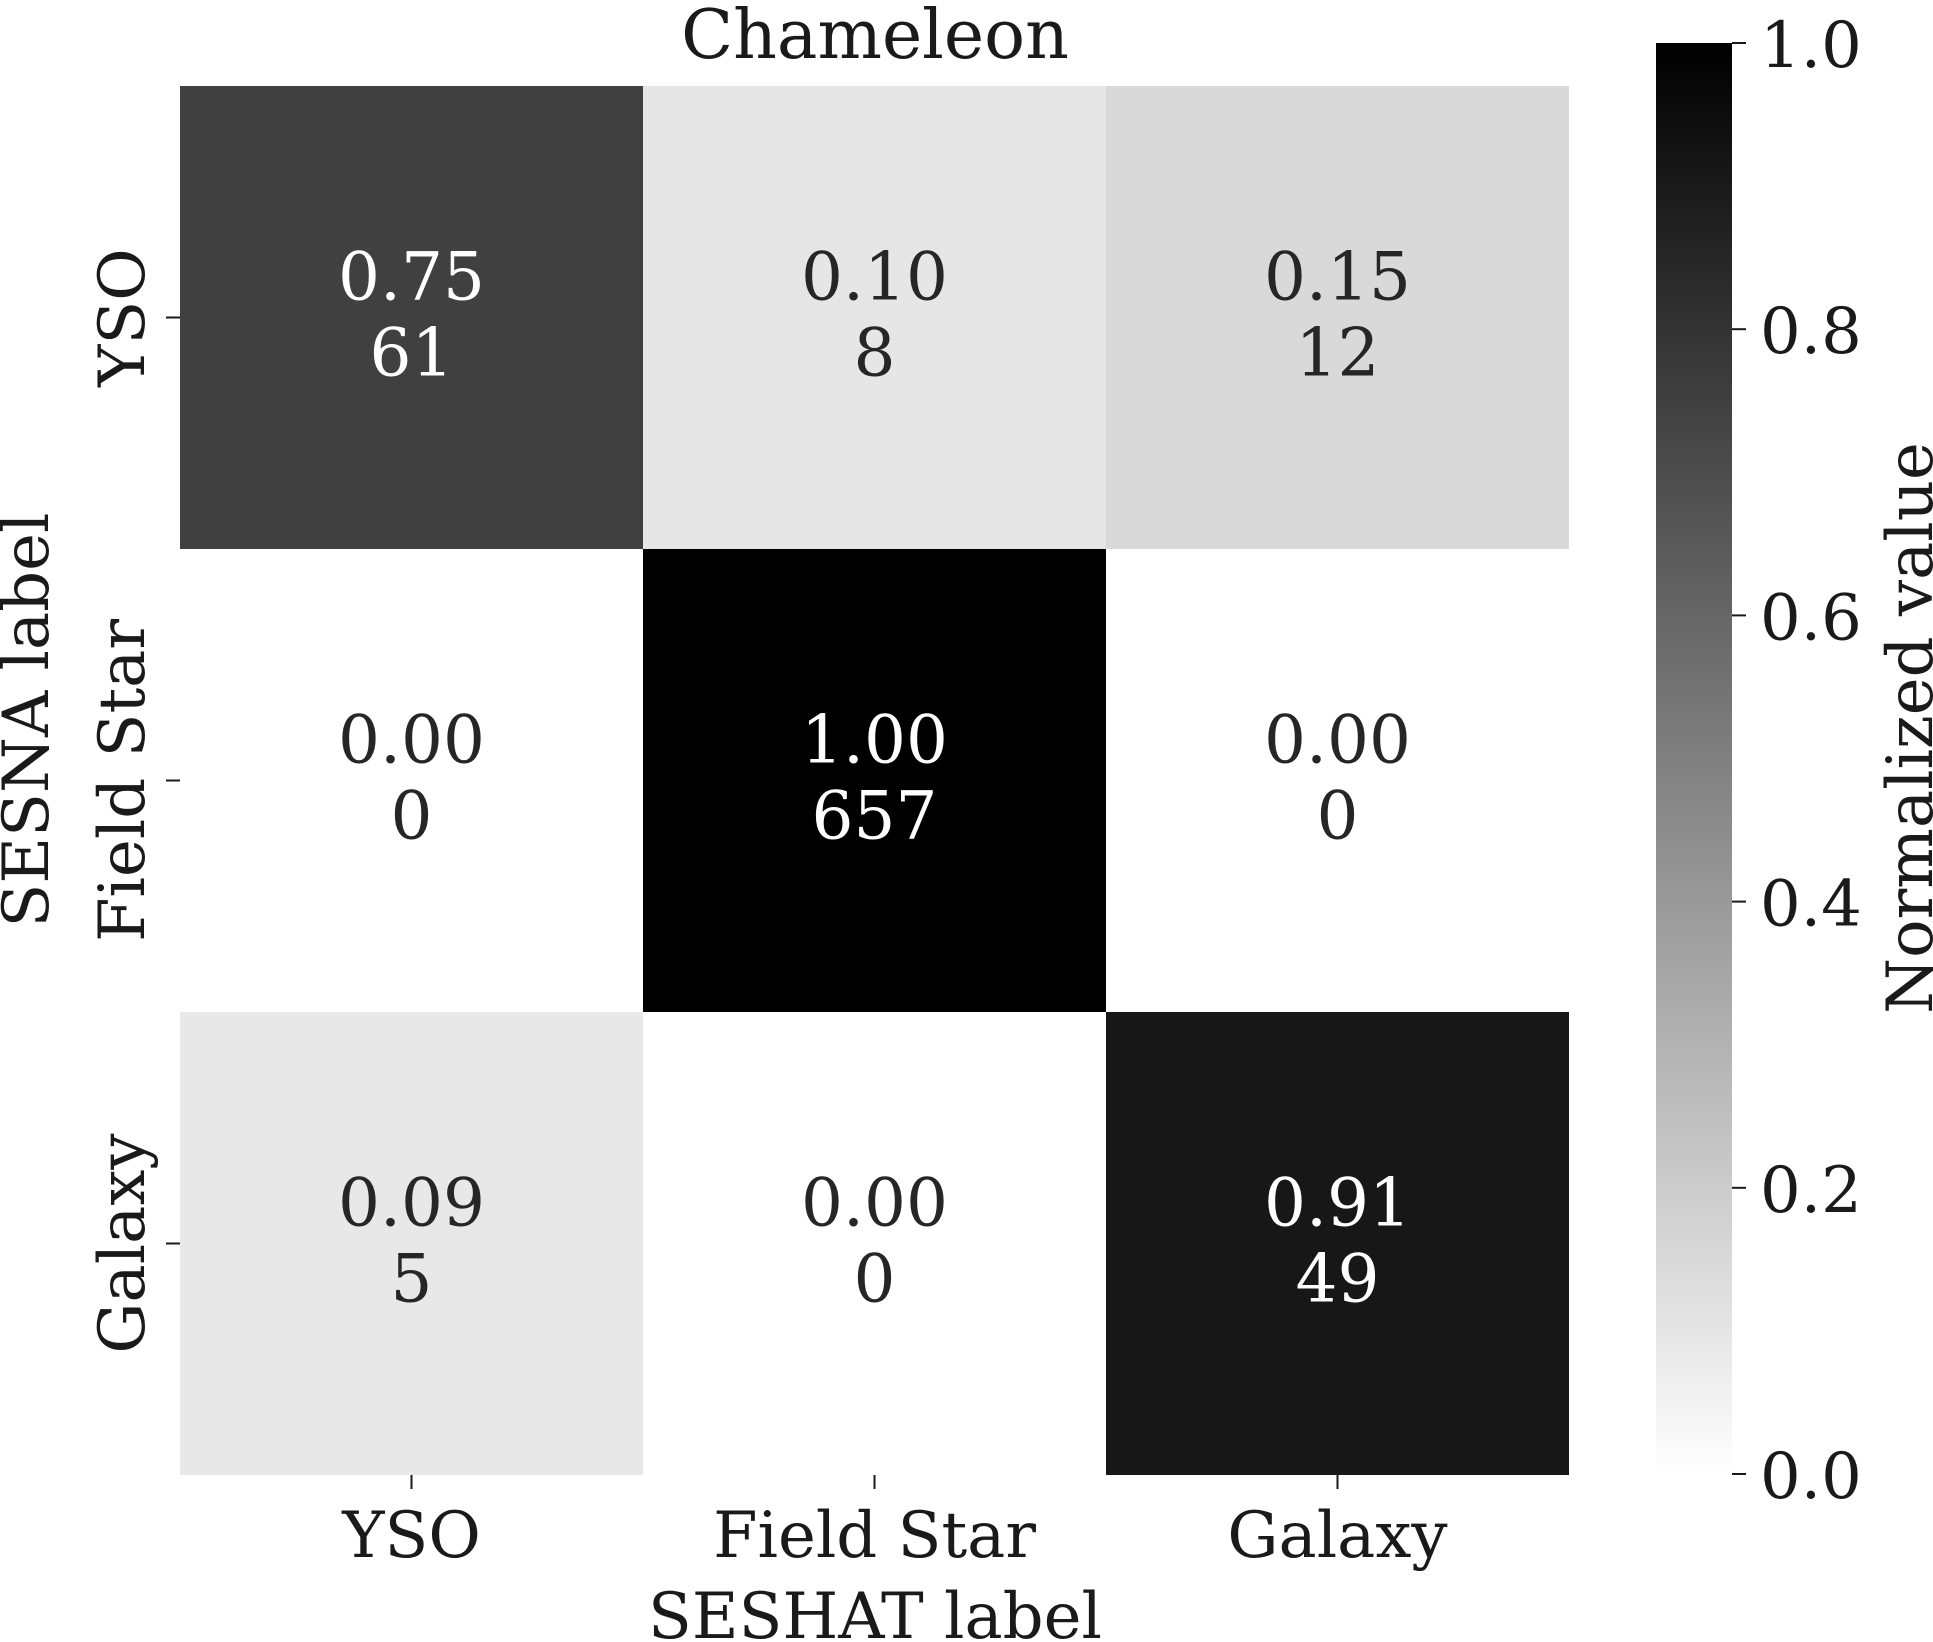 Image resolution: width=1933 pixels, height=1642 pixels. What do you see at coordinates (1811, 618) in the screenshot?
I see `colorbar-tick-label: 0.6` at bounding box center [1811, 618].